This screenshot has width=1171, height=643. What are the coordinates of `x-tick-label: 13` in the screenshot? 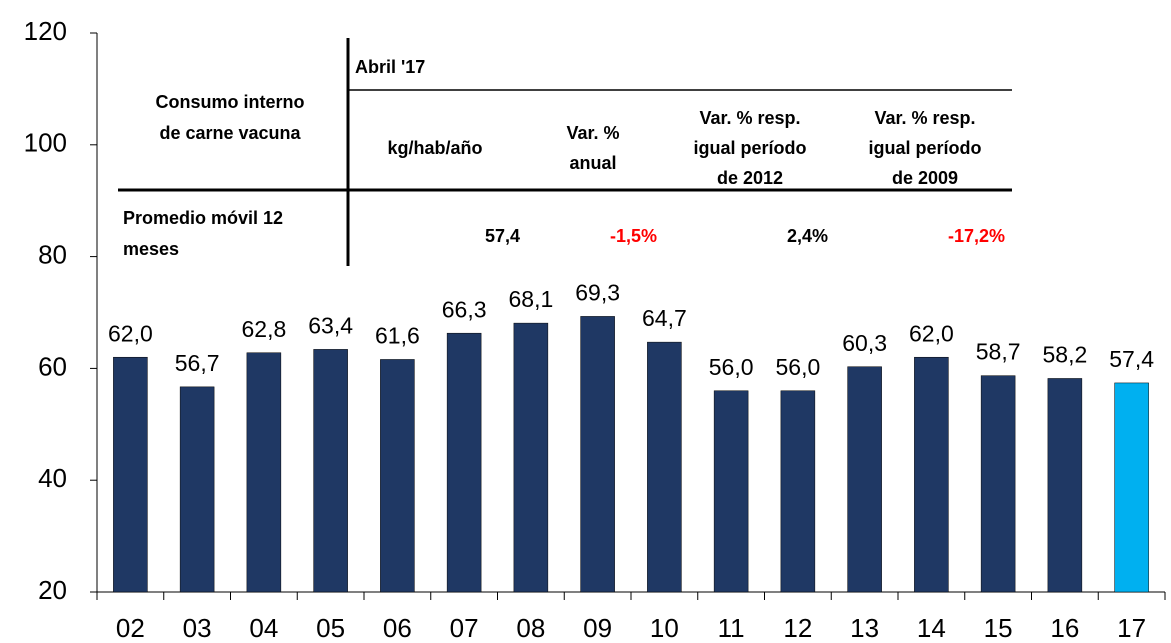 It's located at (864, 628).